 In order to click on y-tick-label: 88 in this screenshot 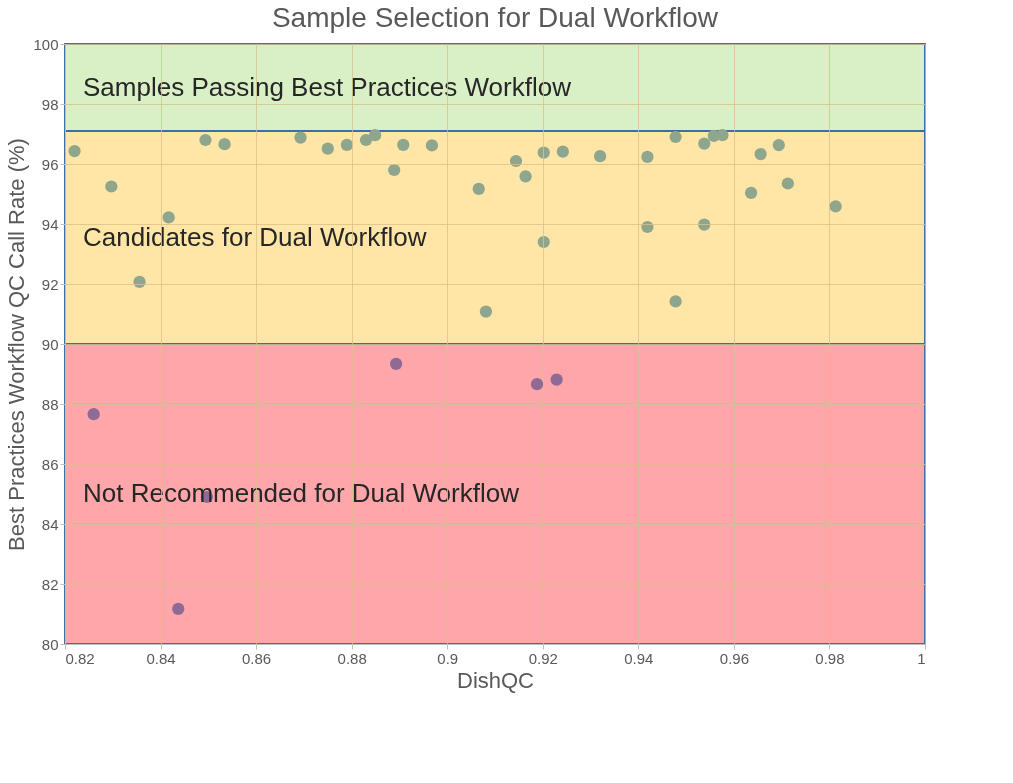, I will do `click(50, 404)`.